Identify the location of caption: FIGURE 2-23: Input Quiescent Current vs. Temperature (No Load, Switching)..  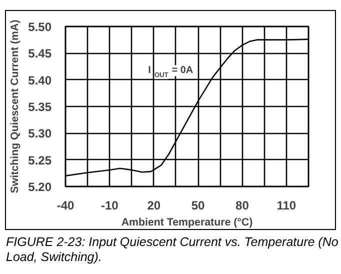
(173, 250).